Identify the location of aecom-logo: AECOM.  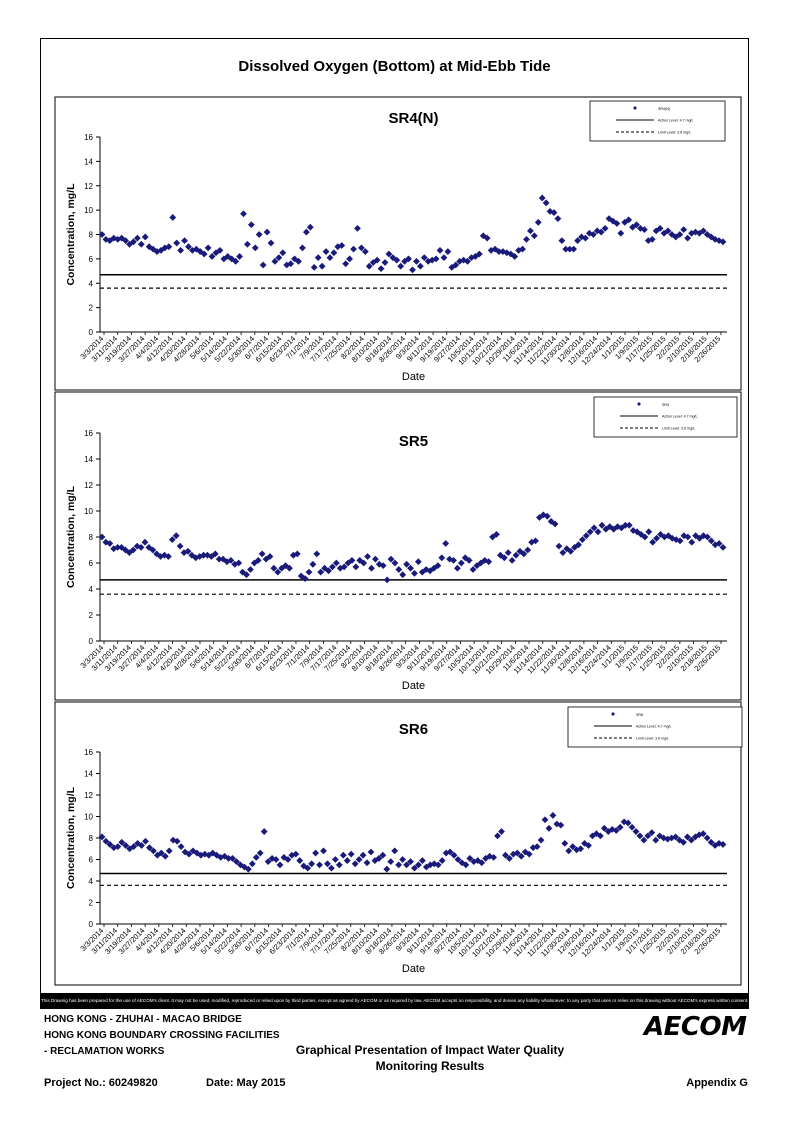
(695, 1027).